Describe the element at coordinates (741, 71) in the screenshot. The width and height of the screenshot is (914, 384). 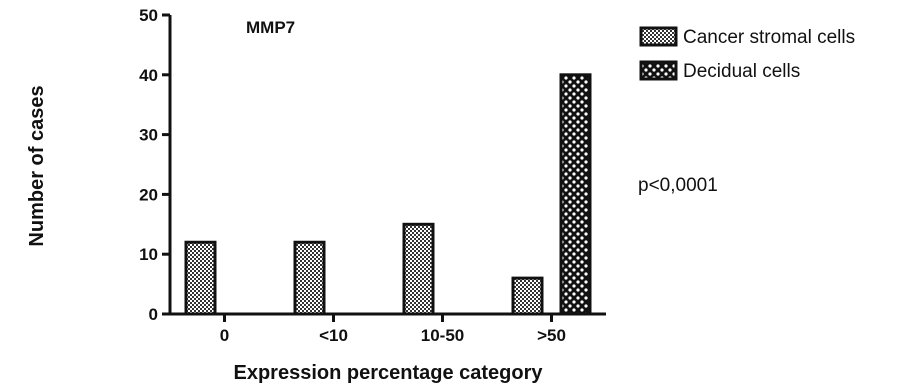
I see `legend-label-decidual: Decidual cells` at that location.